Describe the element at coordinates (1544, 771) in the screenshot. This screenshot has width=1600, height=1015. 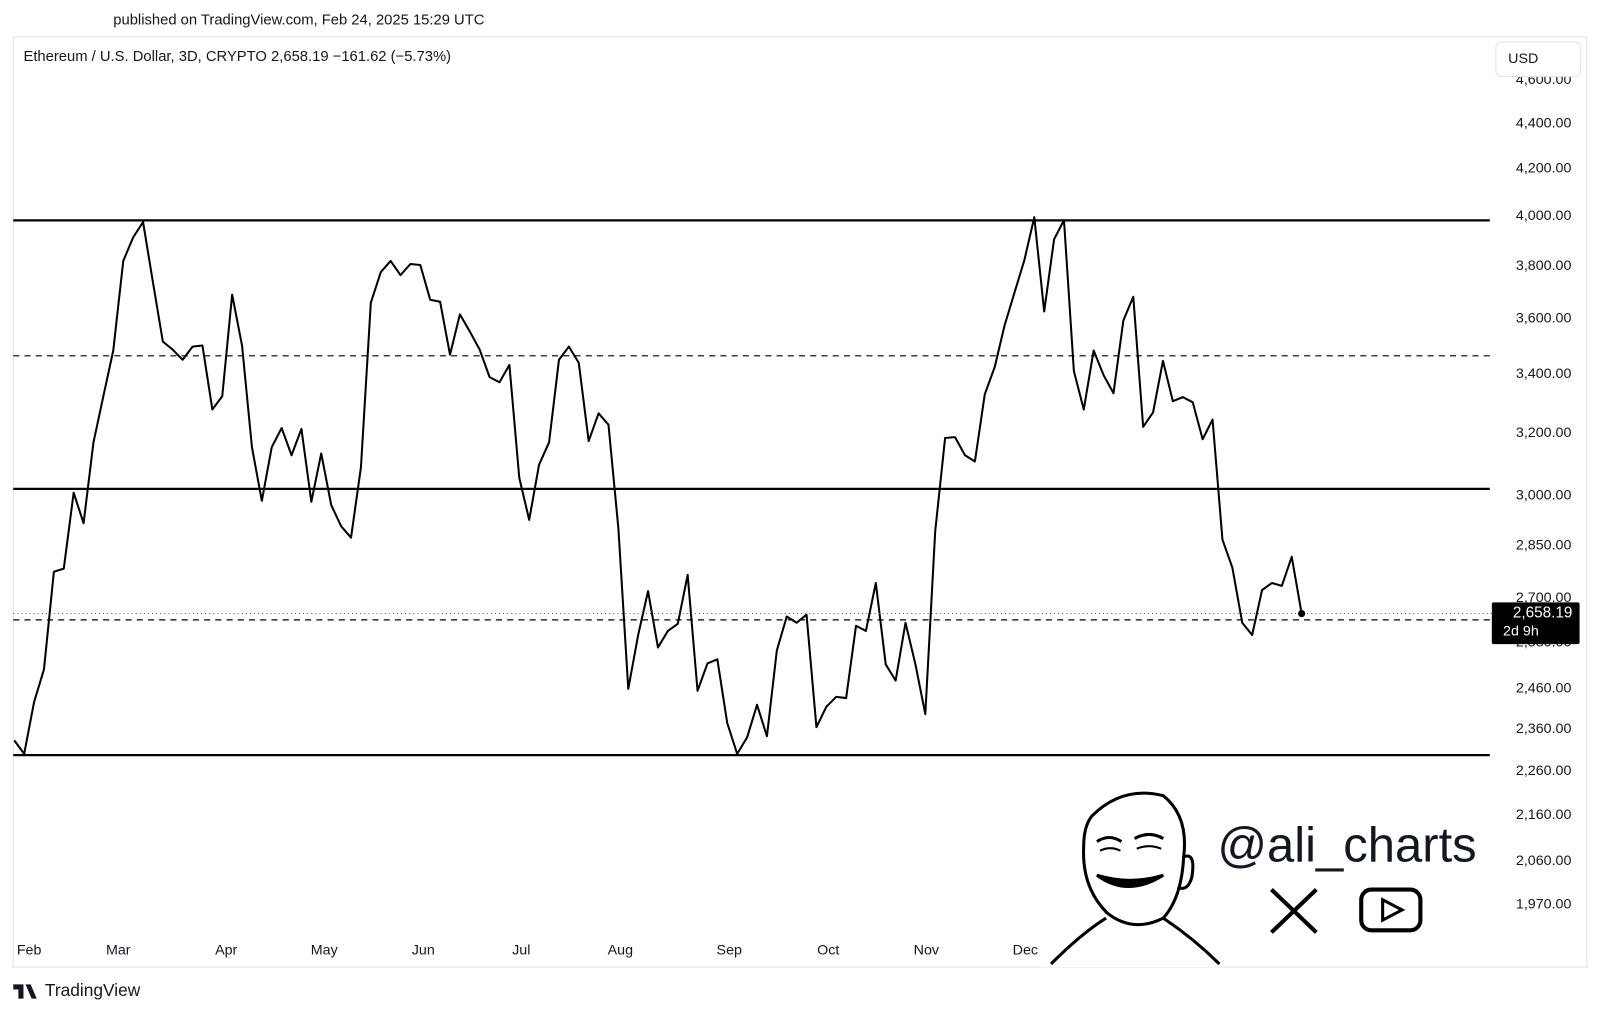
I see `y-tick-label: 2,260.00` at that location.